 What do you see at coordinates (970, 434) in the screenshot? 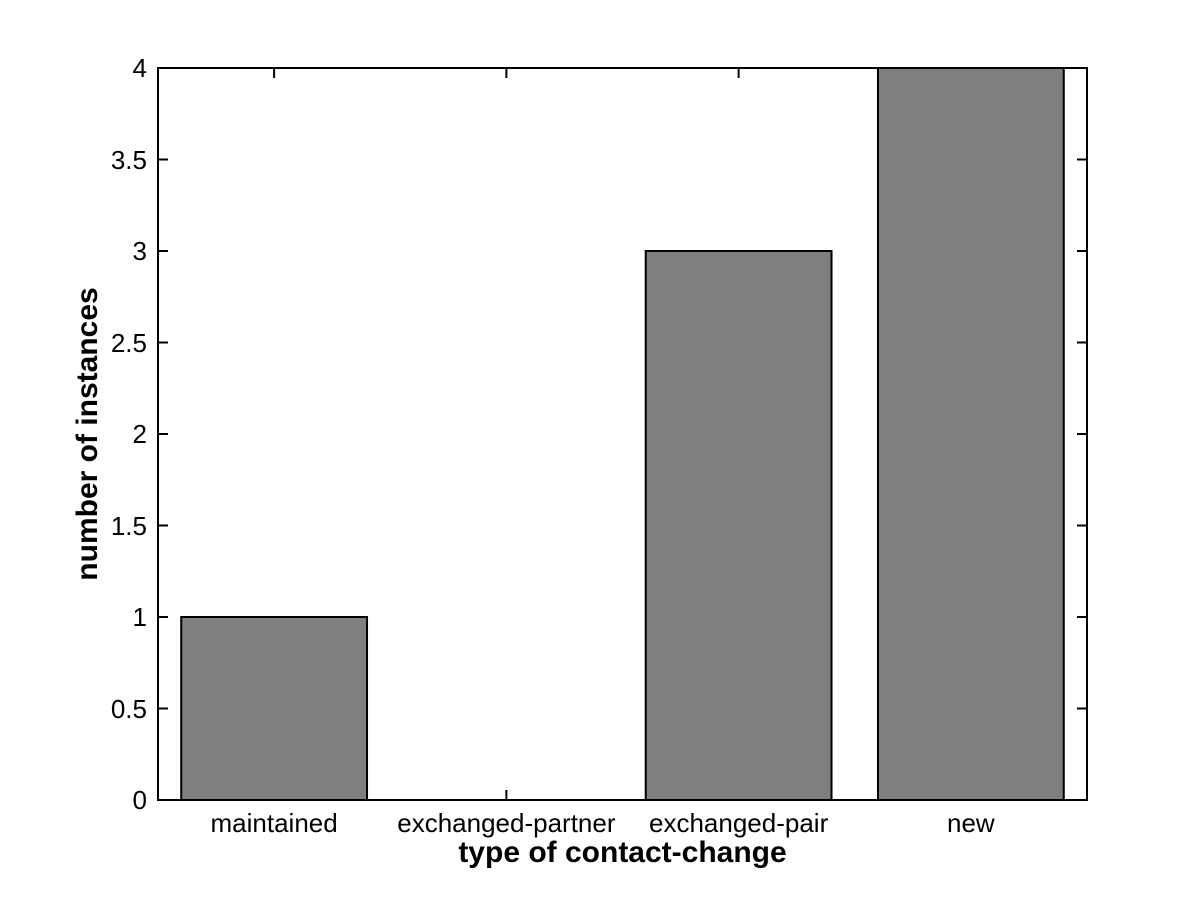
I see `bar-new` at bounding box center [970, 434].